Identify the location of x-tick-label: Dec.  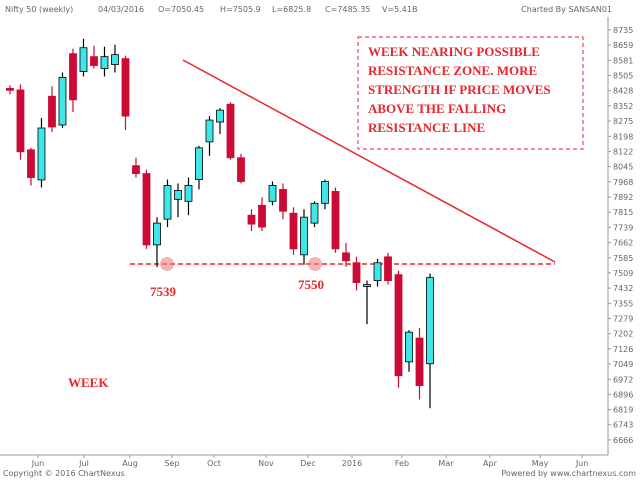
(307, 463).